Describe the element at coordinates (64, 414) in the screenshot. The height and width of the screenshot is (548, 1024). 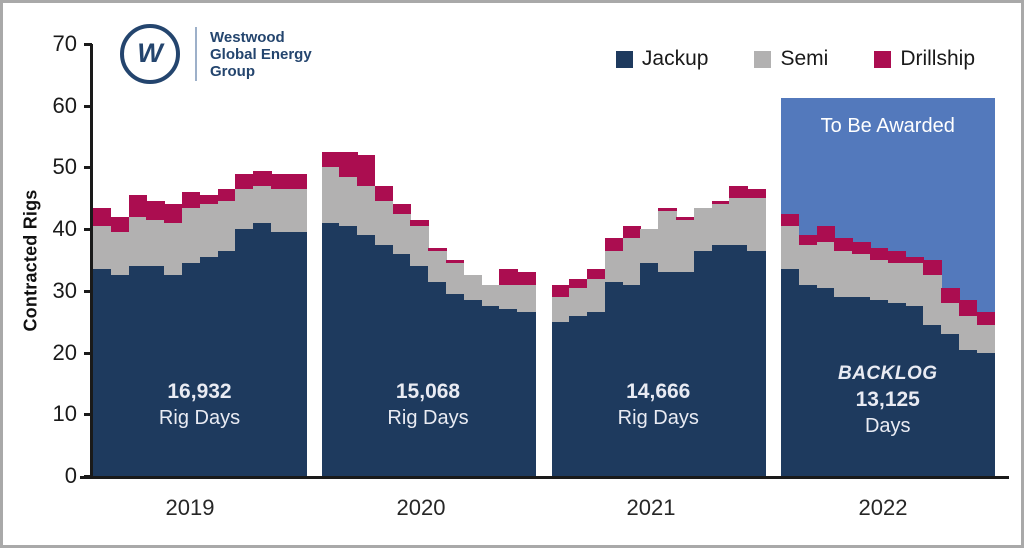
I see `y-tick-label: 10` at that location.